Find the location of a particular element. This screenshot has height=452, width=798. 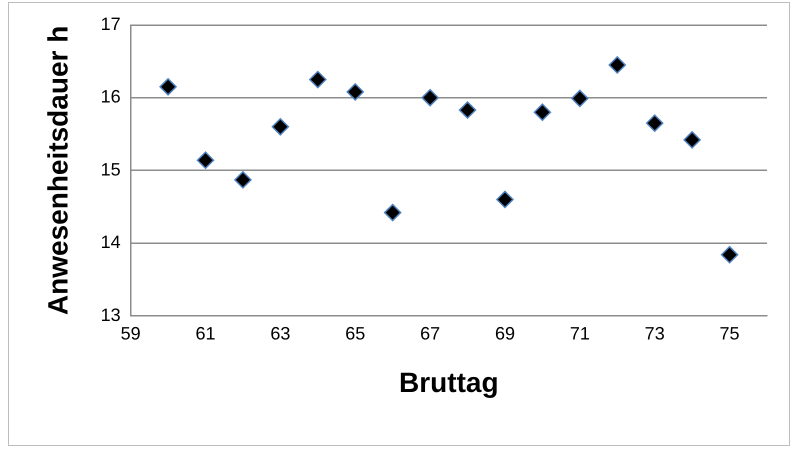

x-tick-label: 65 is located at coordinates (355, 334).